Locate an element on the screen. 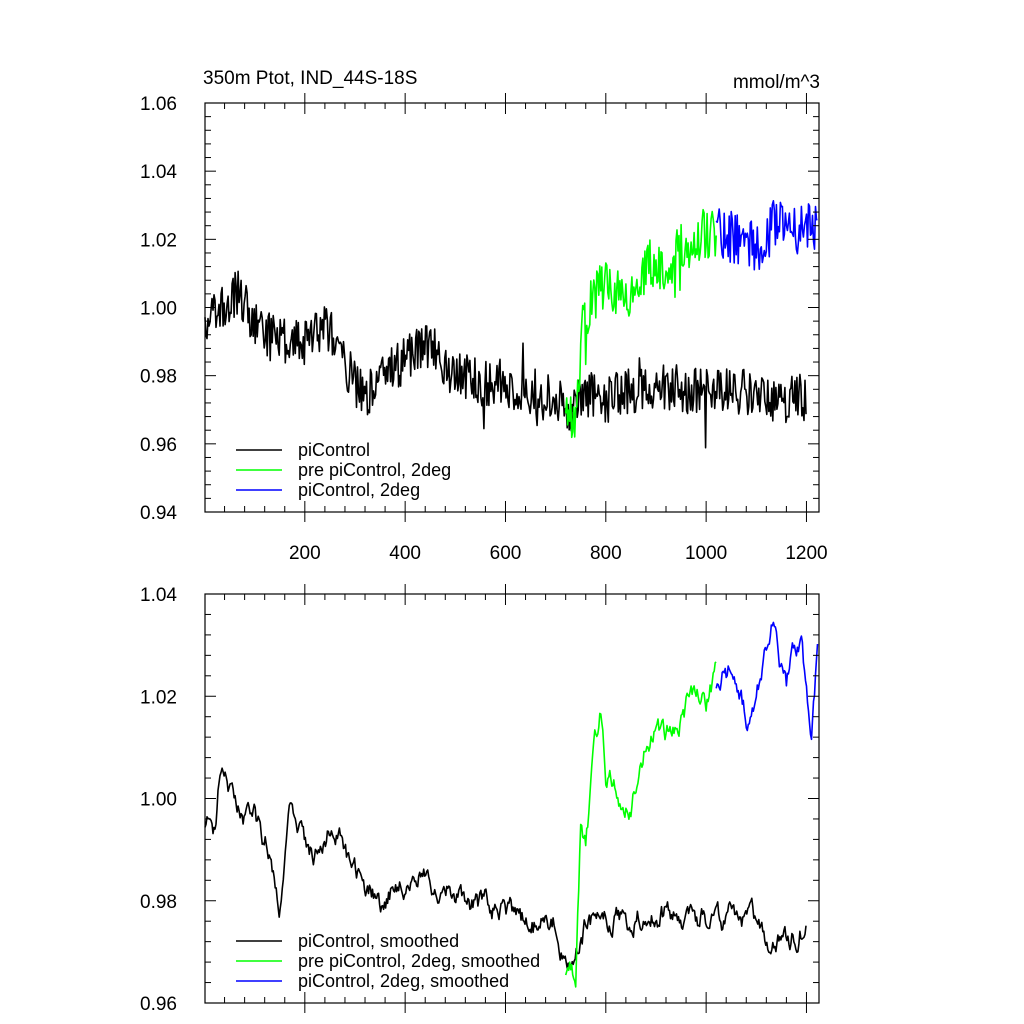 The width and height of the screenshot is (1024, 1024). units-label: mmol/m^3 is located at coordinates (776, 82).